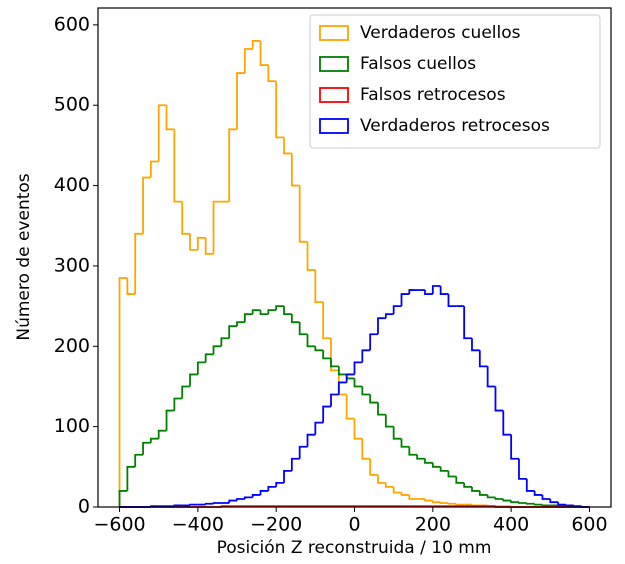 Image resolution: width=625 pixels, height=564 pixels. What do you see at coordinates (72, 105) in the screenshot?
I see `y-tick-label: 500` at bounding box center [72, 105].